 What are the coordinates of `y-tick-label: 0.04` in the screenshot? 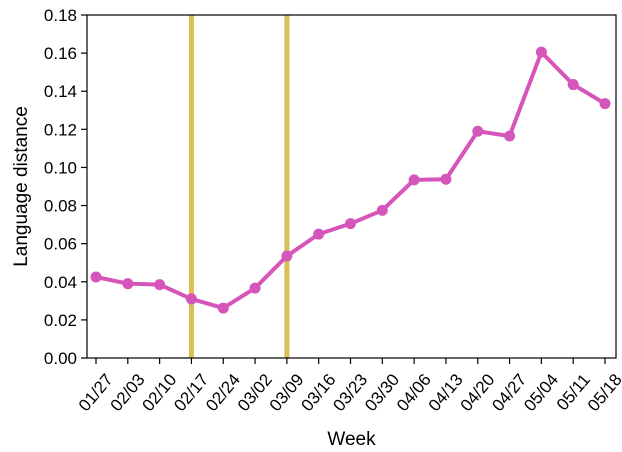 It's located at (60, 282).